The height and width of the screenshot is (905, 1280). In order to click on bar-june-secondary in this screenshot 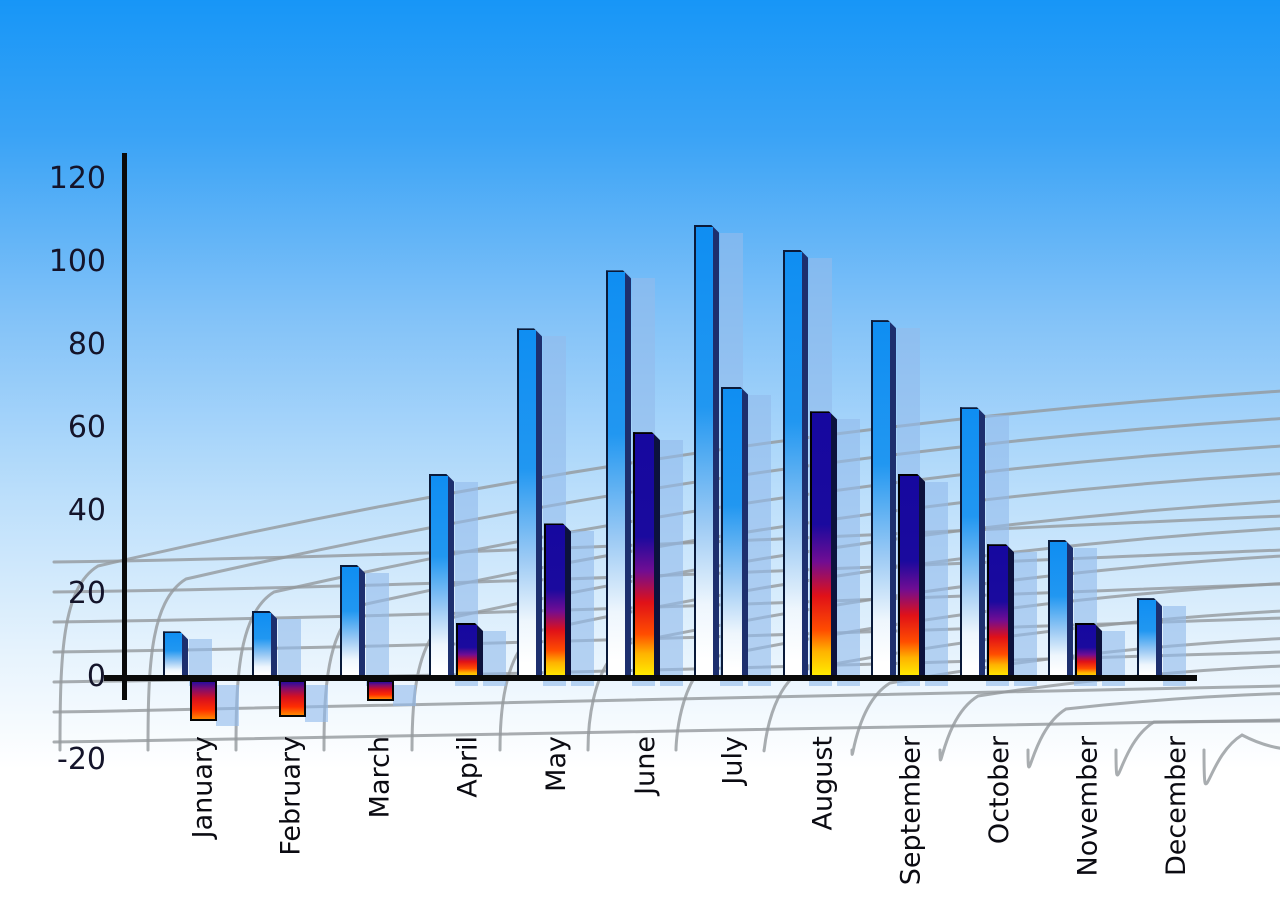, I will do `click(646, 556)`.